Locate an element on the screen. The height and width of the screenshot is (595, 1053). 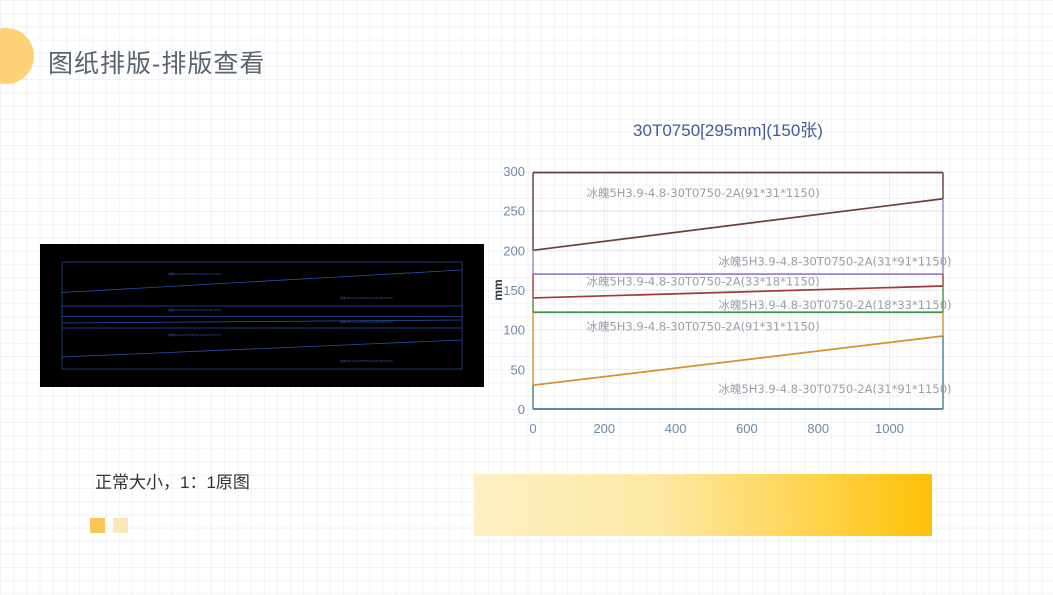
cad-background is located at coordinates (262, 315).